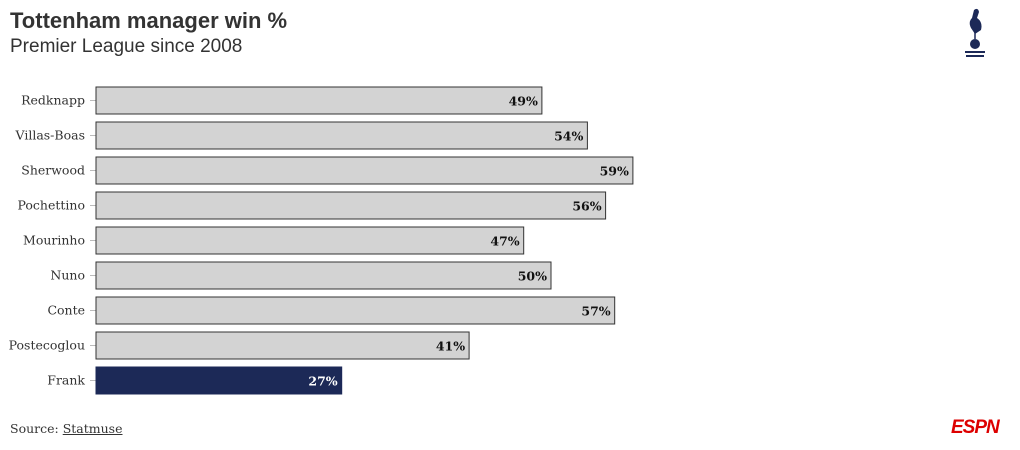 The image size is (1020, 450). What do you see at coordinates (532, 276) in the screenshot?
I see `value-label: 50%` at bounding box center [532, 276].